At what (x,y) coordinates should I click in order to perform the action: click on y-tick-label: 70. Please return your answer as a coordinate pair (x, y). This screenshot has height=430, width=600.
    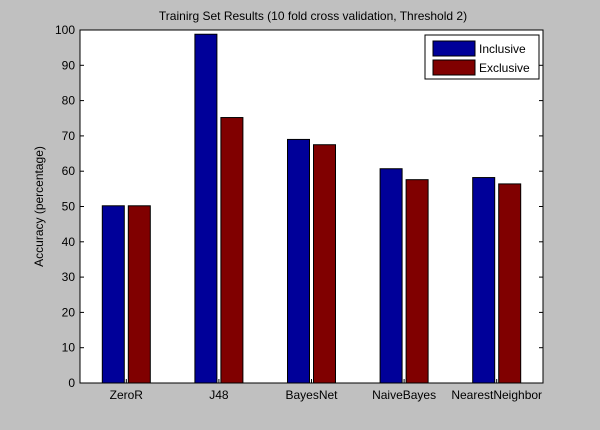
    Looking at the image, I should click on (69, 136).